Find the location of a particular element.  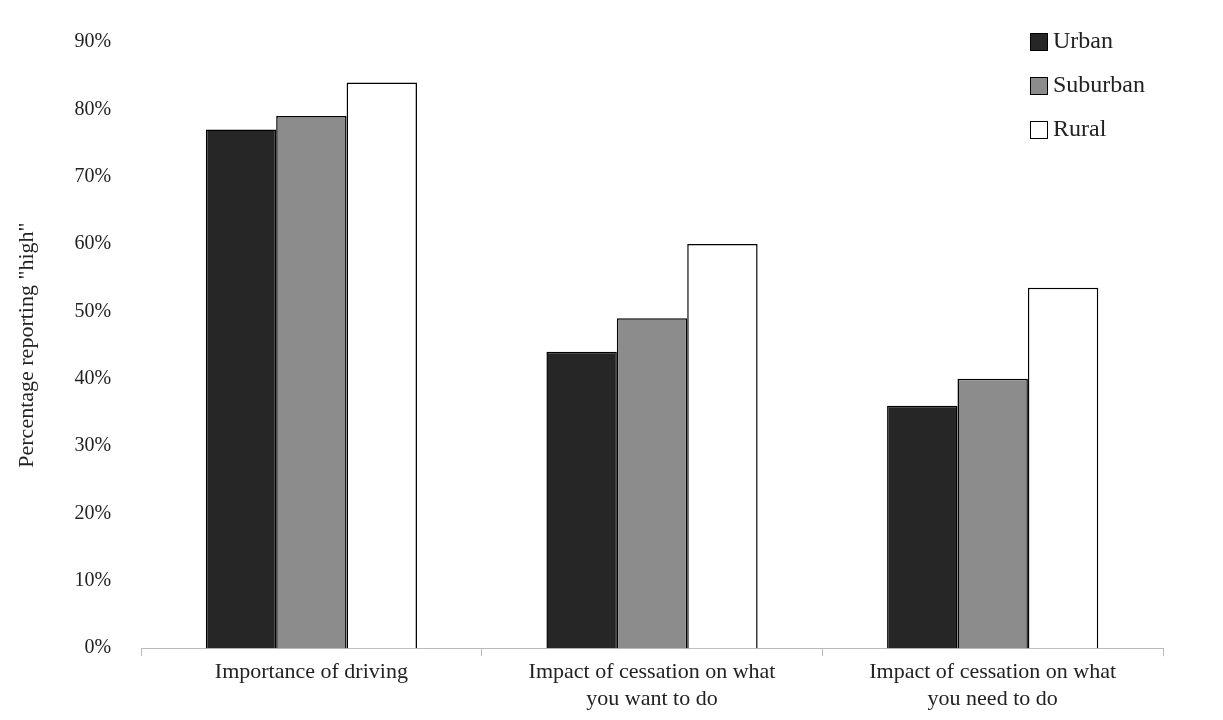

y-tick-label: 10% is located at coordinates (93, 579).